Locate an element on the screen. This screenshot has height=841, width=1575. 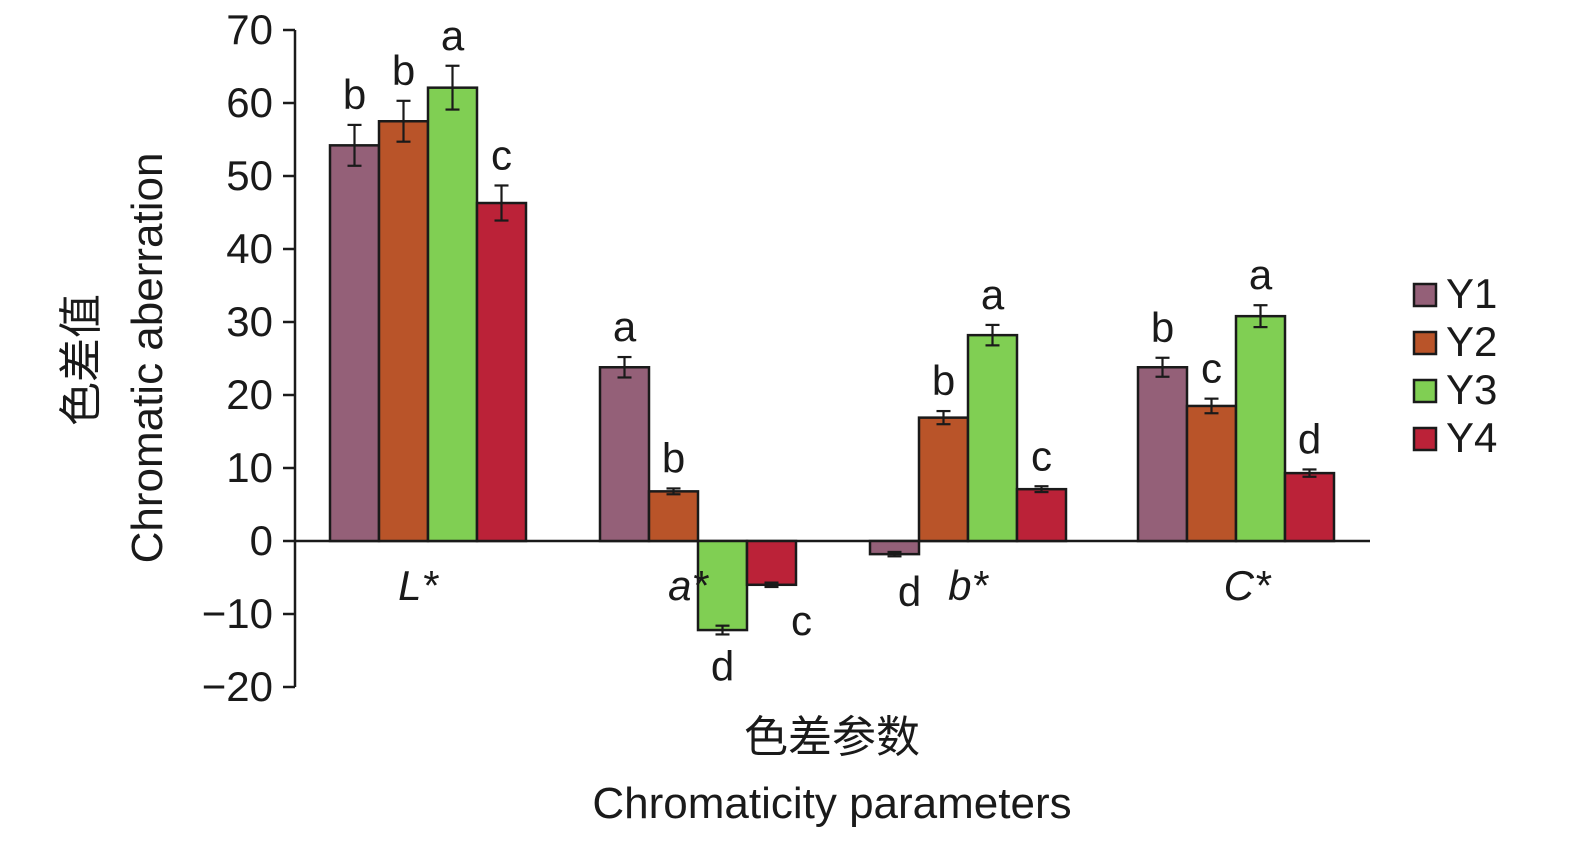
category-label-c: C* is located at coordinates (1248, 585).